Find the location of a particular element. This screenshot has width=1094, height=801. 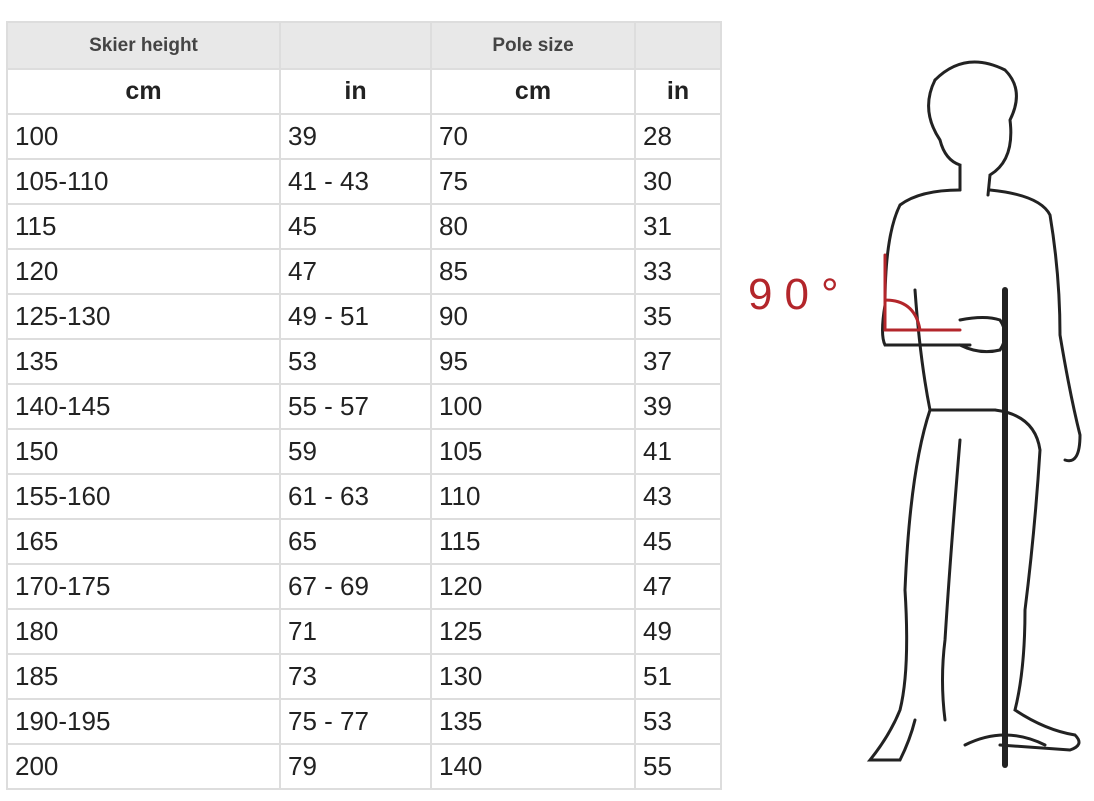

table-cell: 61 - 63 is located at coordinates (355, 496).